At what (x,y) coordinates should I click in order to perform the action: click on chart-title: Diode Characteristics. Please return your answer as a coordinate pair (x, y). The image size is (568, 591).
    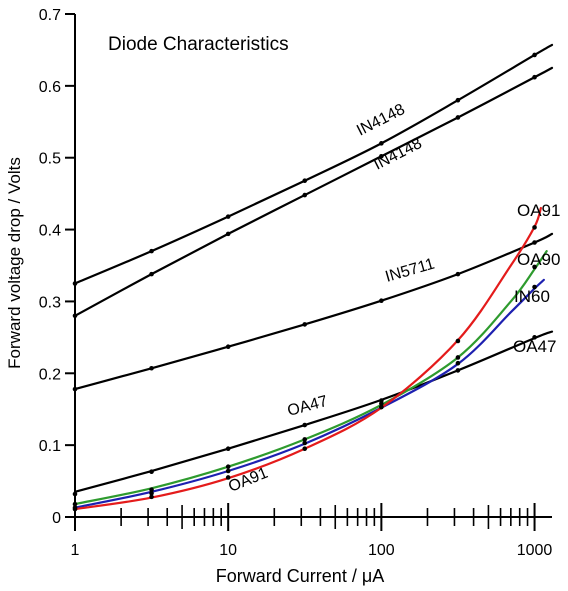
    Looking at the image, I should click on (198, 44).